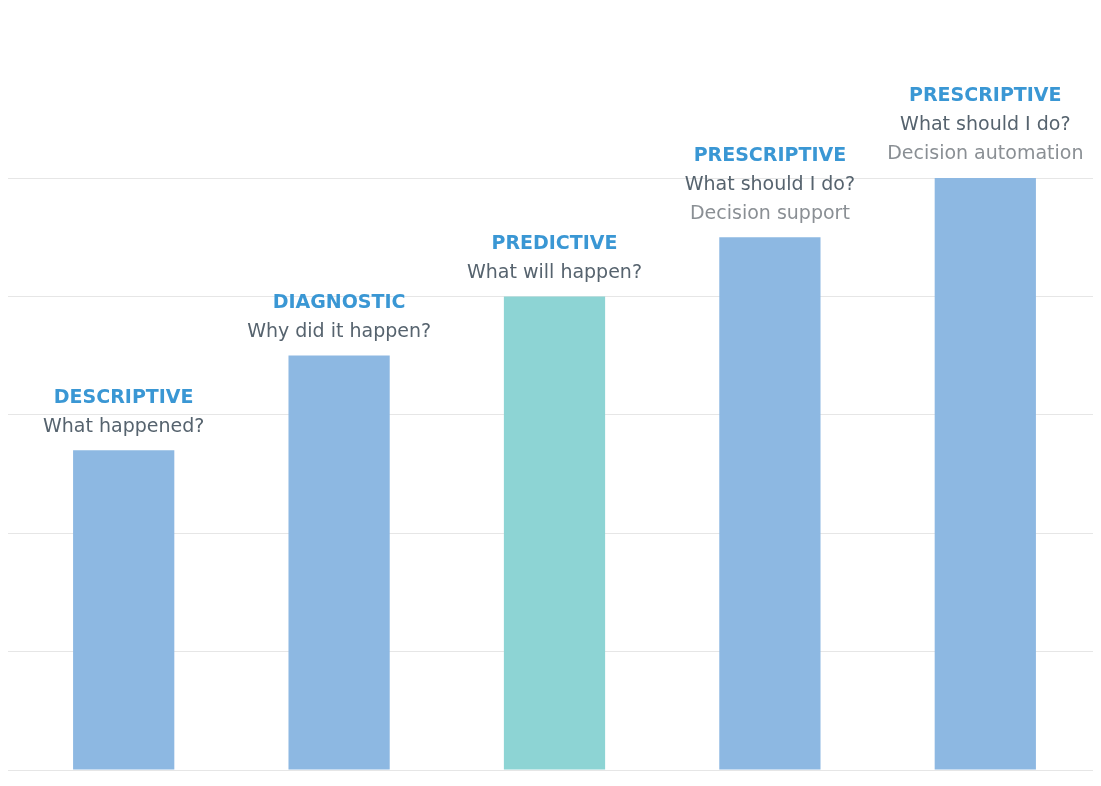 This screenshot has height=786, width=1101. What do you see at coordinates (985, 123) in the screenshot?
I see `text: PRESCRIPTIVE What should I do? Decision automation` at bounding box center [985, 123].